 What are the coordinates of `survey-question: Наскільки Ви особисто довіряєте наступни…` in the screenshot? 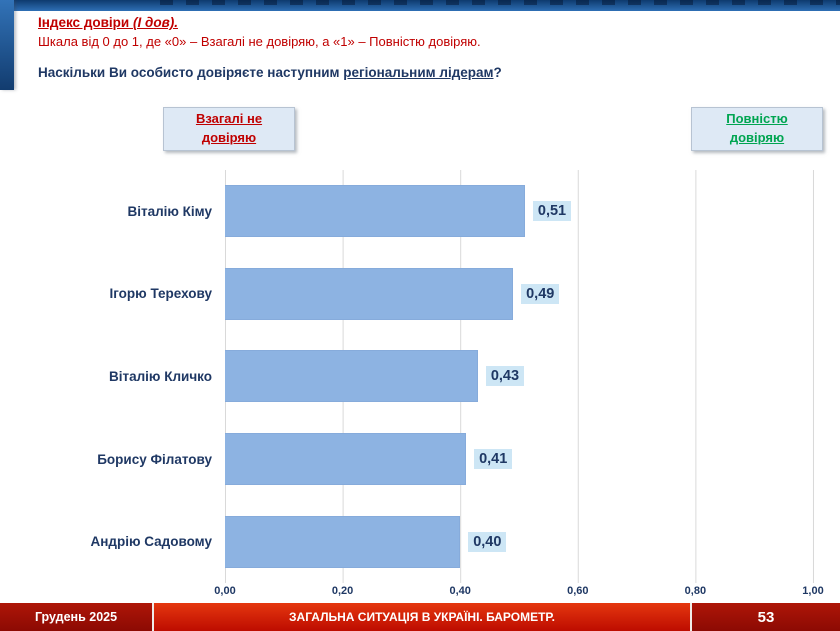 It's located at (270, 72).